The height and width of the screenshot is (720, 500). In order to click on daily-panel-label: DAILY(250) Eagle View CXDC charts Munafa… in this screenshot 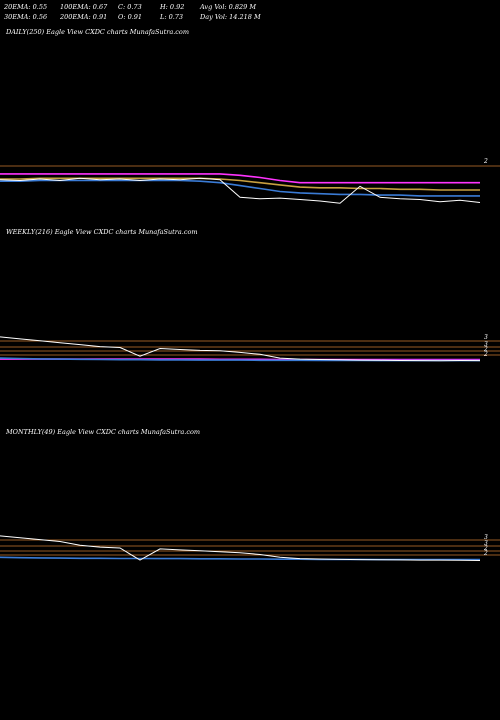, I will do `click(97, 32)`.